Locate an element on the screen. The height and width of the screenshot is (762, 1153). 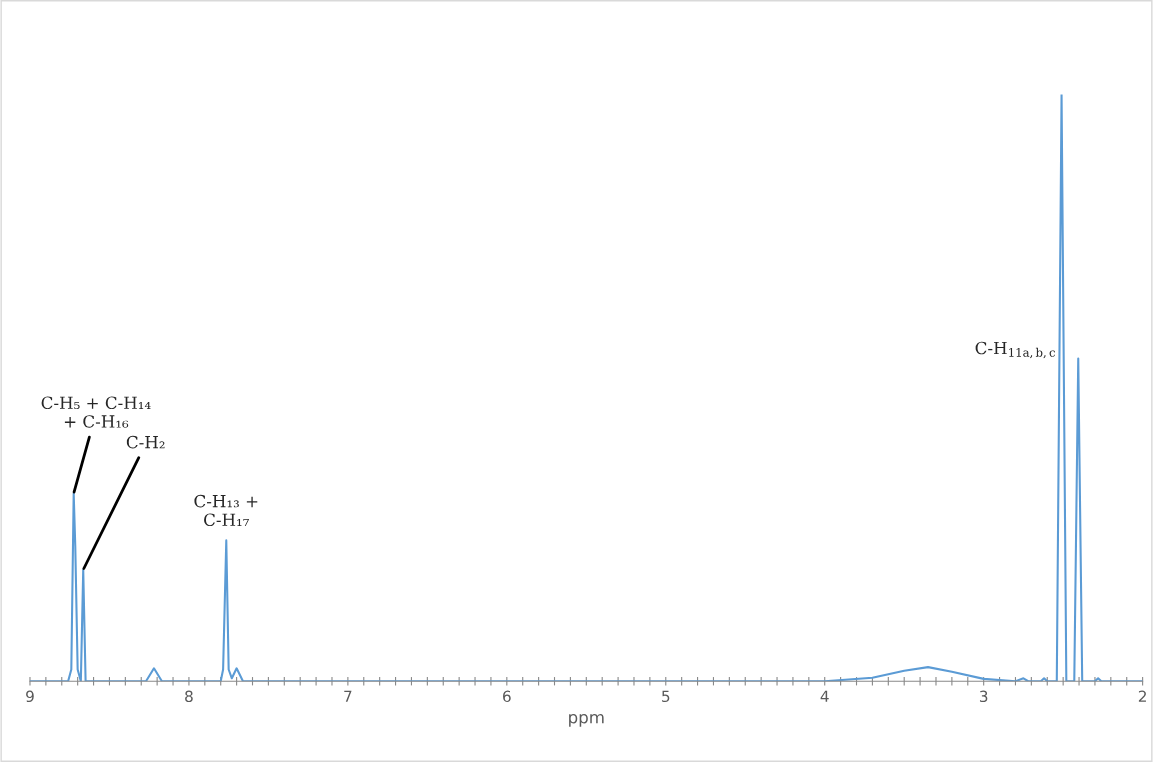
x-tick-label: 2 is located at coordinates (1142, 696).